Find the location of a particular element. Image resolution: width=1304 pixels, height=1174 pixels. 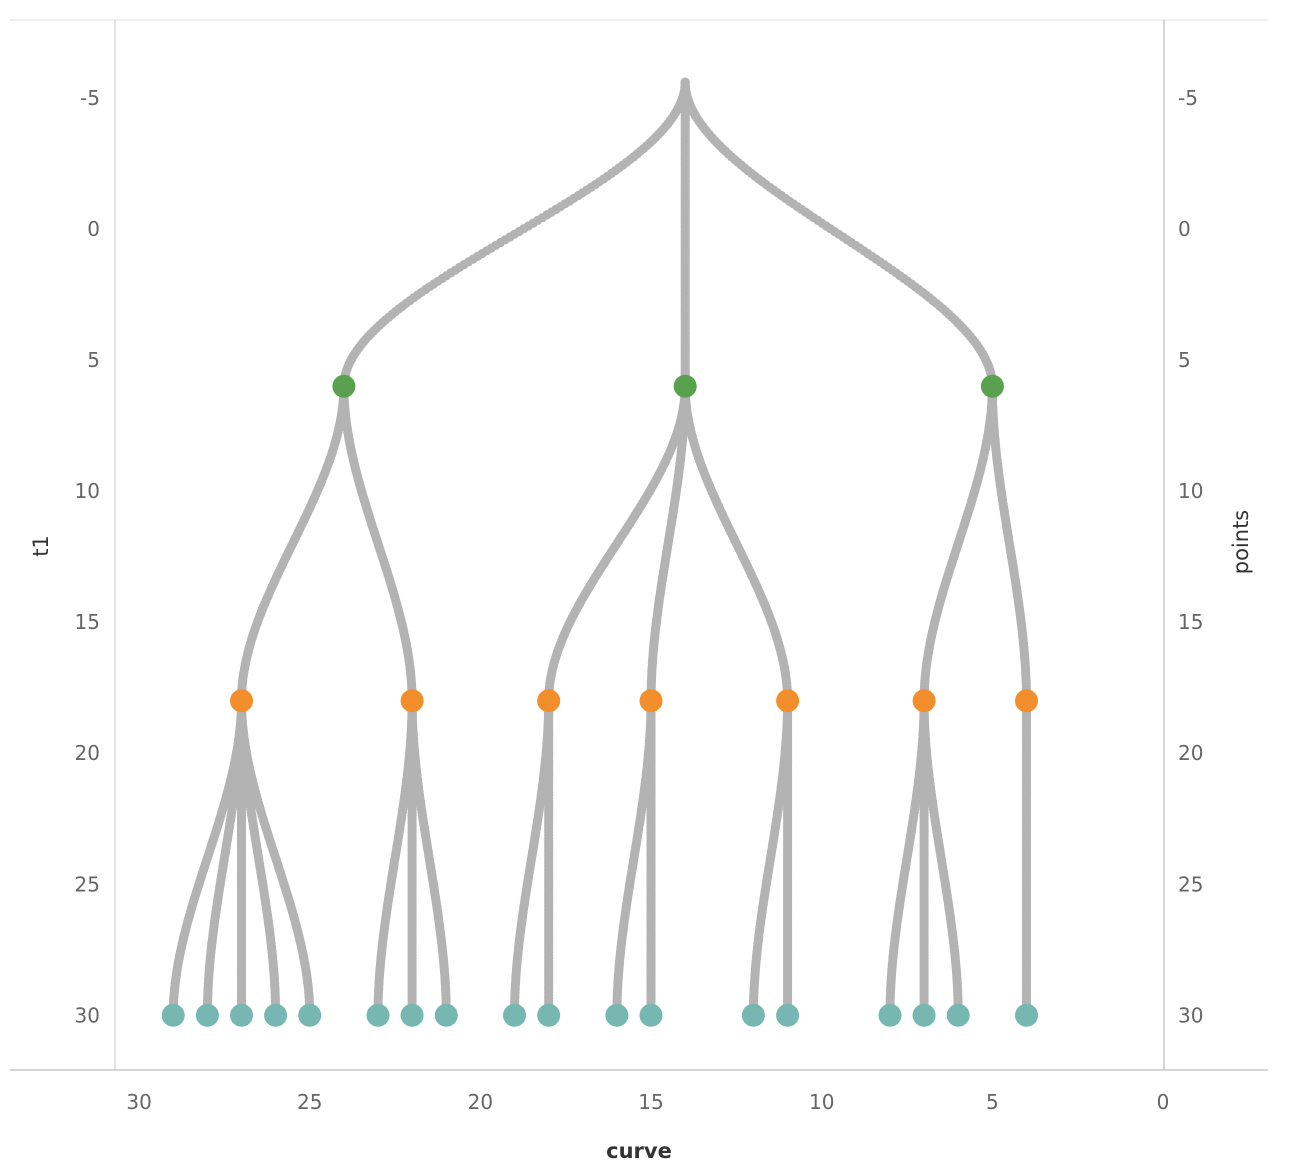

x-tick-label: 10 is located at coordinates (821, 1102).